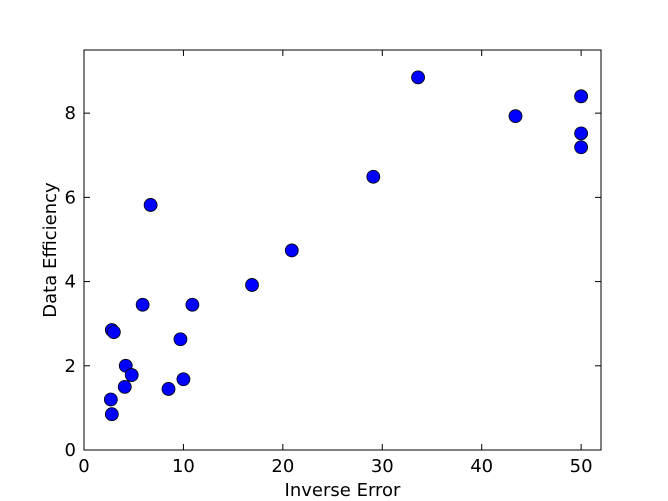 The width and height of the screenshot is (668, 501). I want to click on y-tick-label: 2, so click(70, 366).